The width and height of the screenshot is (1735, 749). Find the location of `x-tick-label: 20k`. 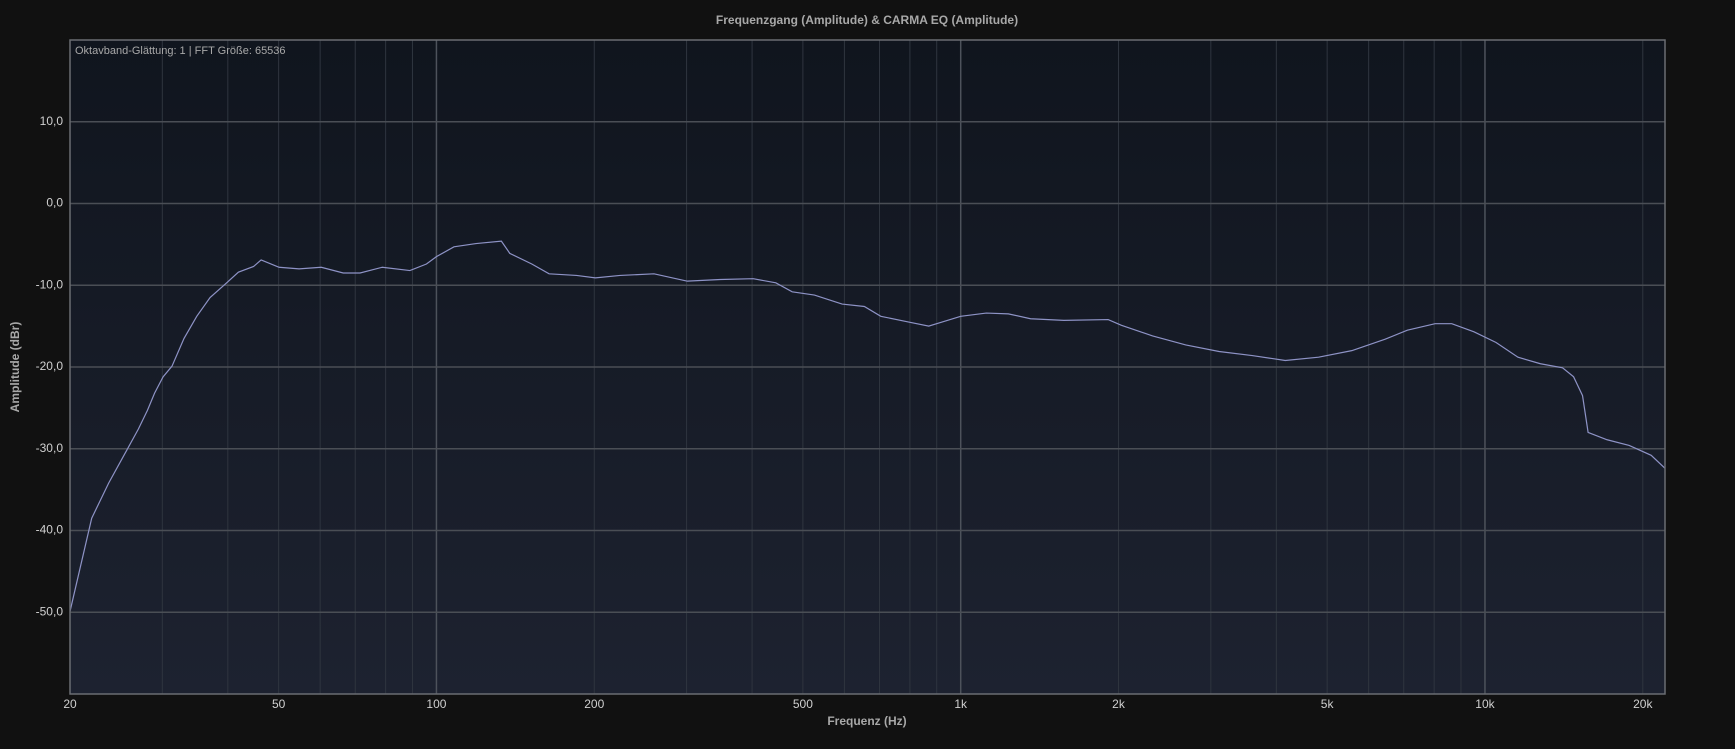

x-tick-label: 20k is located at coordinates (1643, 704).